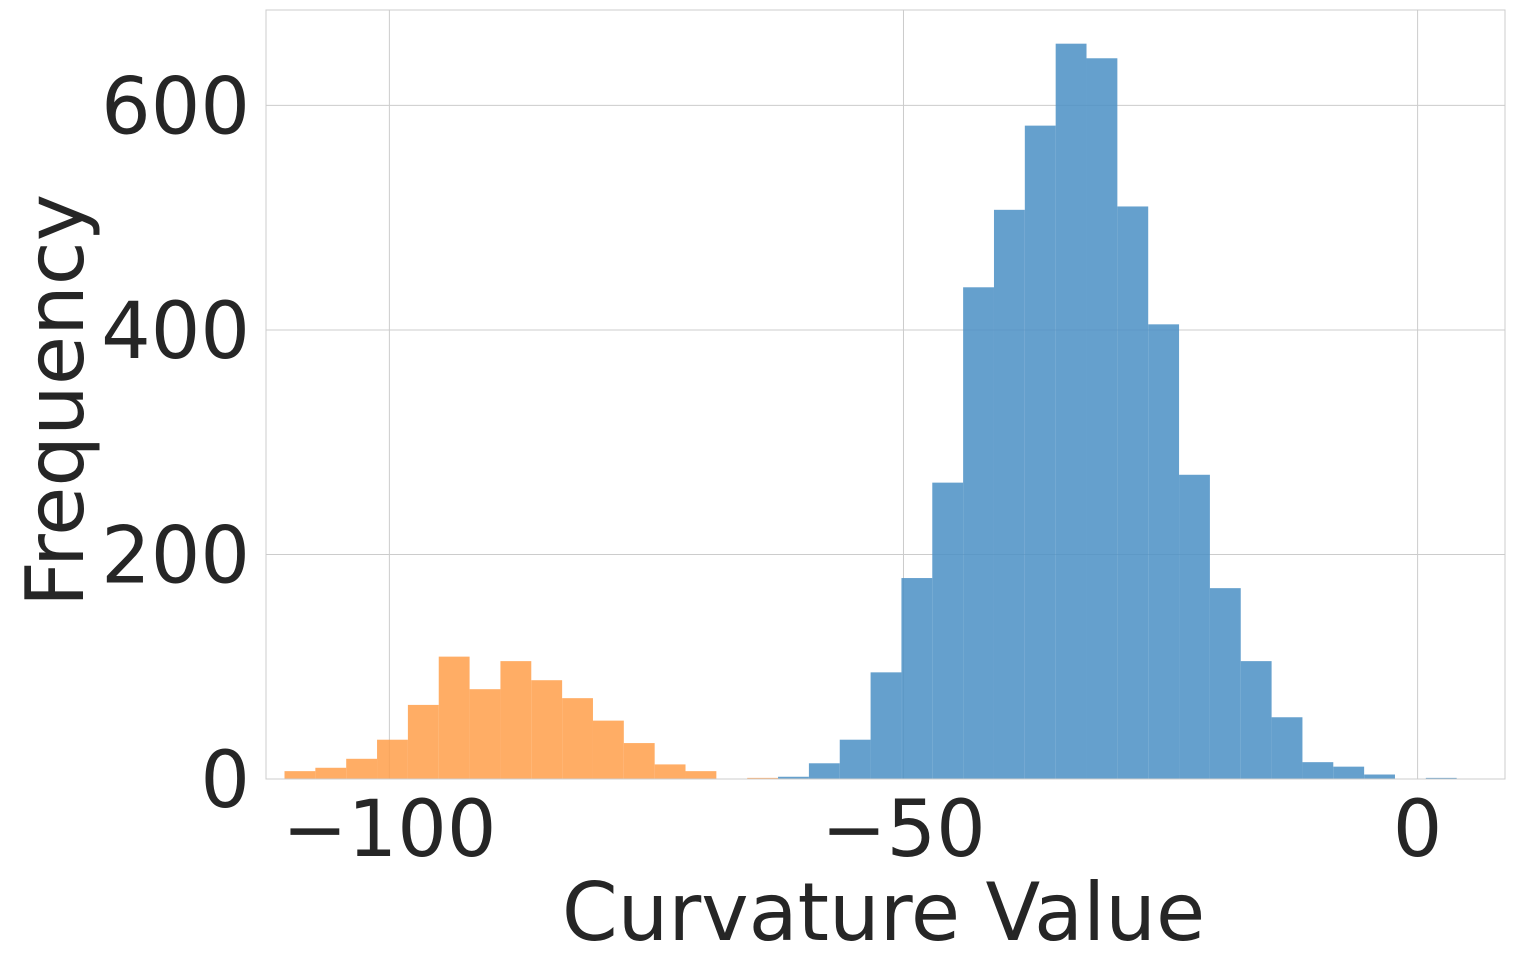 The width and height of the screenshot is (1515, 971). Describe the element at coordinates (175, 332) in the screenshot. I see `y-tick-label: 400` at that location.